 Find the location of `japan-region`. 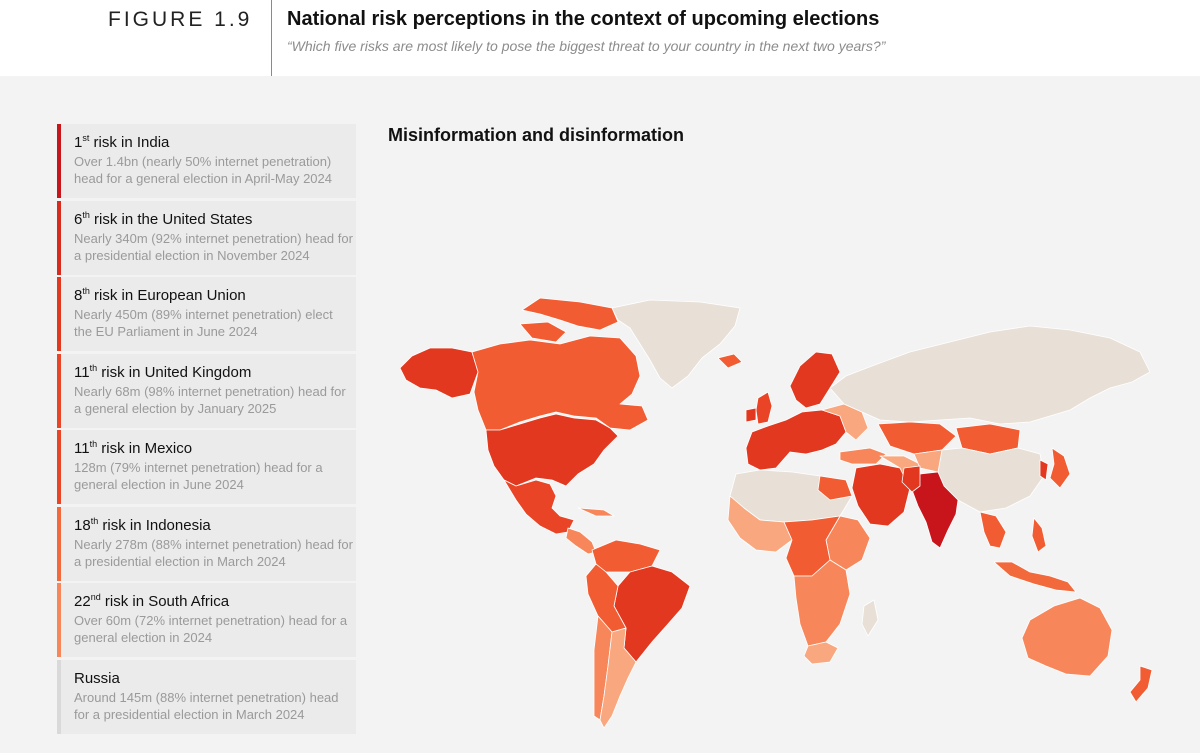

japan-region is located at coordinates (1060, 468).